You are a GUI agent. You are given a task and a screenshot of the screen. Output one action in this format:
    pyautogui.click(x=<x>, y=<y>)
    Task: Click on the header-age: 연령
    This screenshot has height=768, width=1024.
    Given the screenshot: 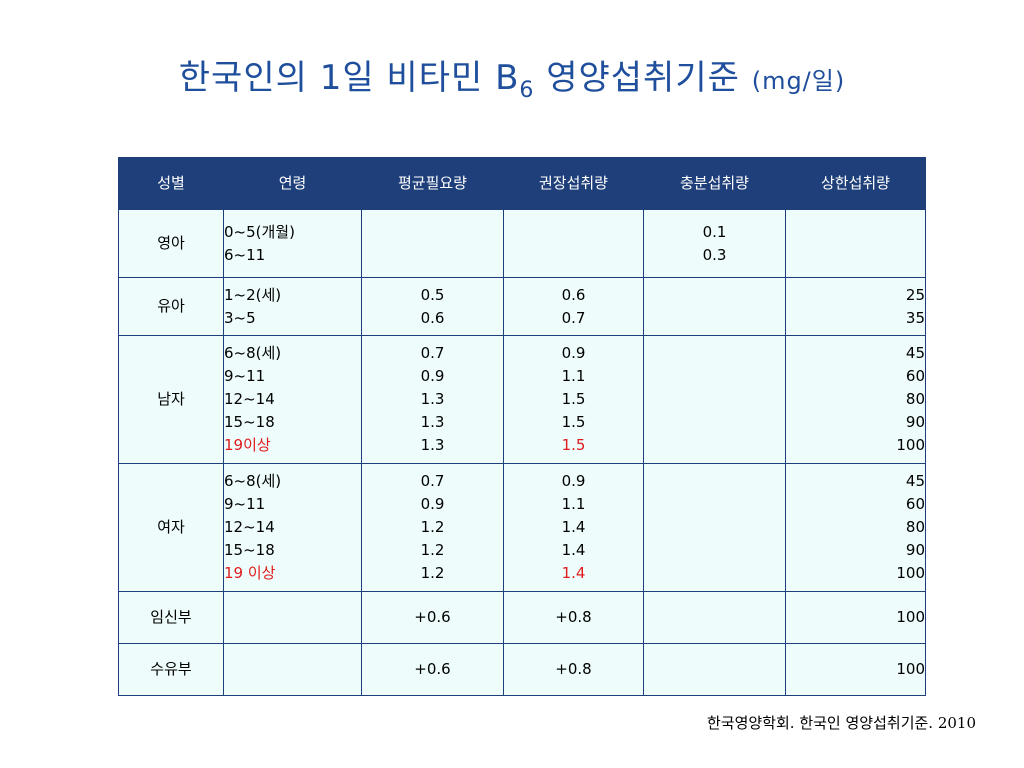 What is the action you would take?
    pyautogui.click(x=292, y=183)
    